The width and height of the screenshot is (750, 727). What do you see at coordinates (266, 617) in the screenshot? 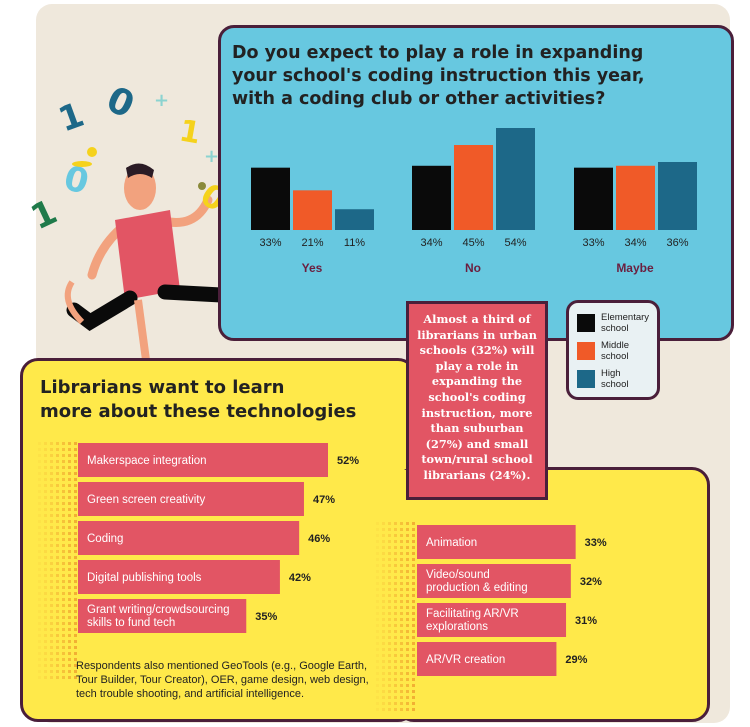
I see `tech-bar-value-label: 35%` at bounding box center [266, 617].